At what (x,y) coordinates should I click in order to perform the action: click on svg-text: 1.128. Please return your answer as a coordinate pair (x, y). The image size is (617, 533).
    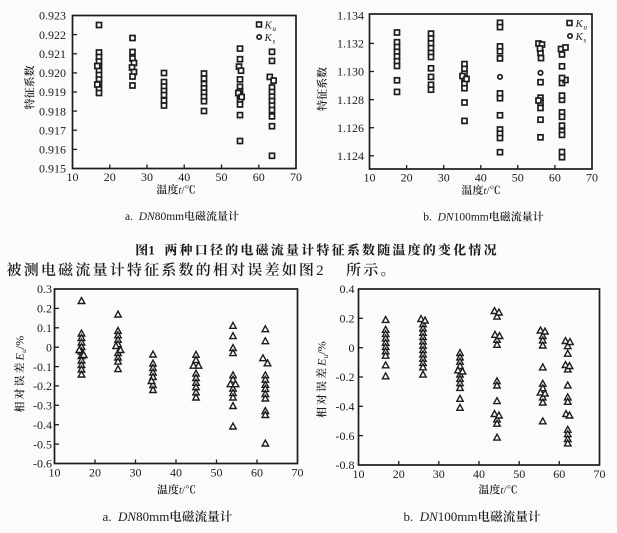
    Looking at the image, I should click on (350, 100).